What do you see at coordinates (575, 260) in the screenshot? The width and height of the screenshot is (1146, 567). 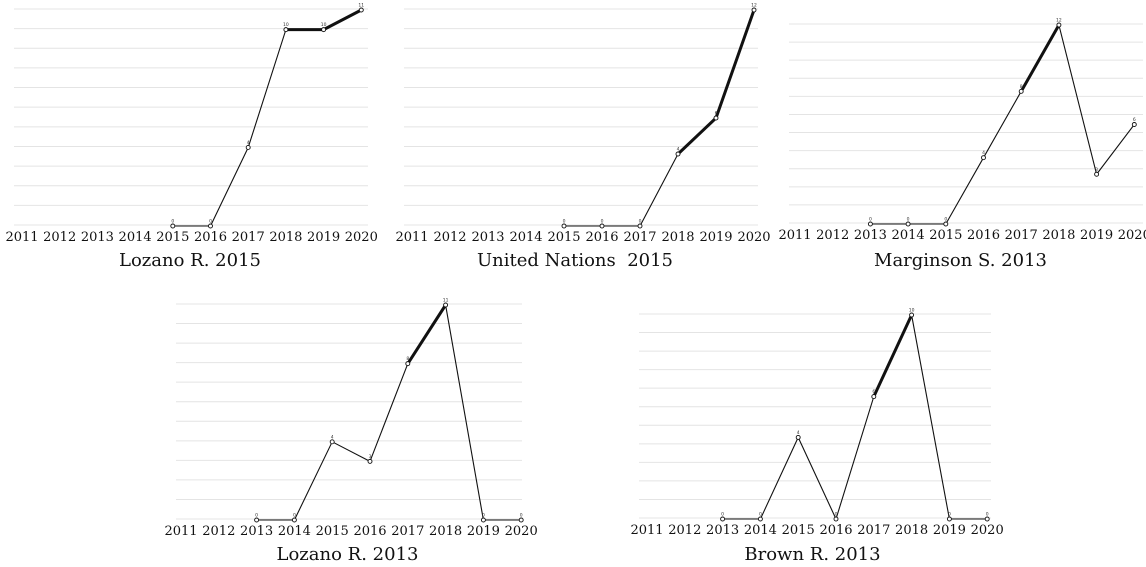 I see `chart-title: United Nations 2015` at bounding box center [575, 260].